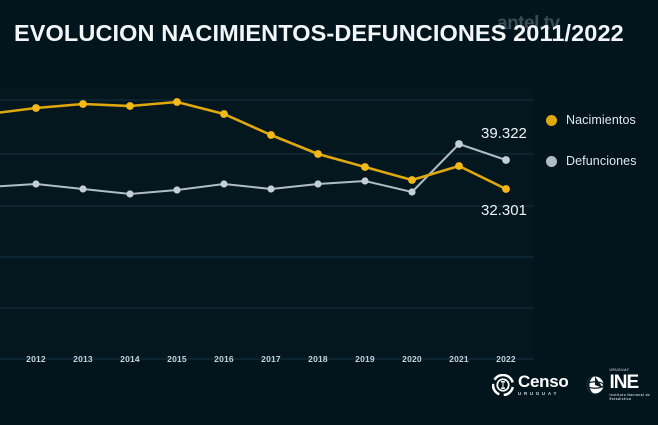 This screenshot has height=425, width=658. Describe the element at coordinates (365, 359) in the screenshot. I see `x-tick-2019: 2019` at that location.